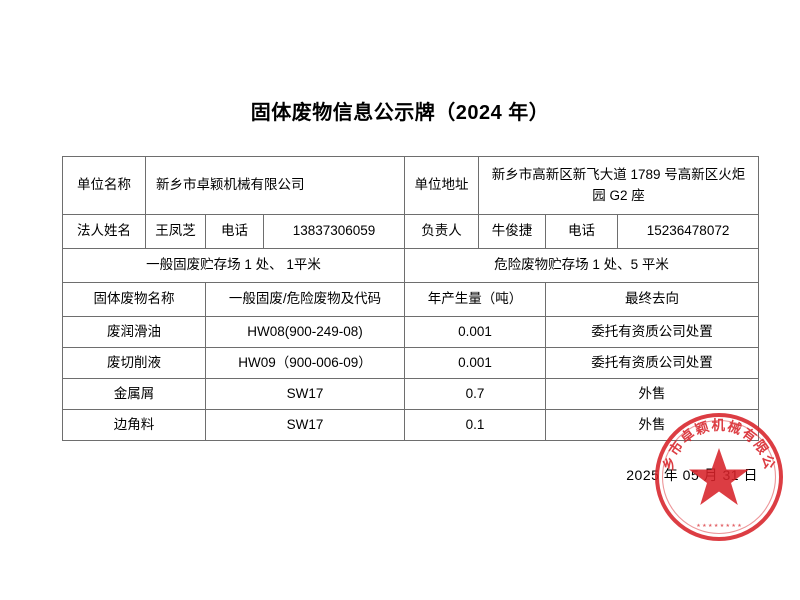 The width and height of the screenshot is (800, 600). What do you see at coordinates (104, 231) in the screenshot?
I see `legal-person-label: 法人姓名` at bounding box center [104, 231].